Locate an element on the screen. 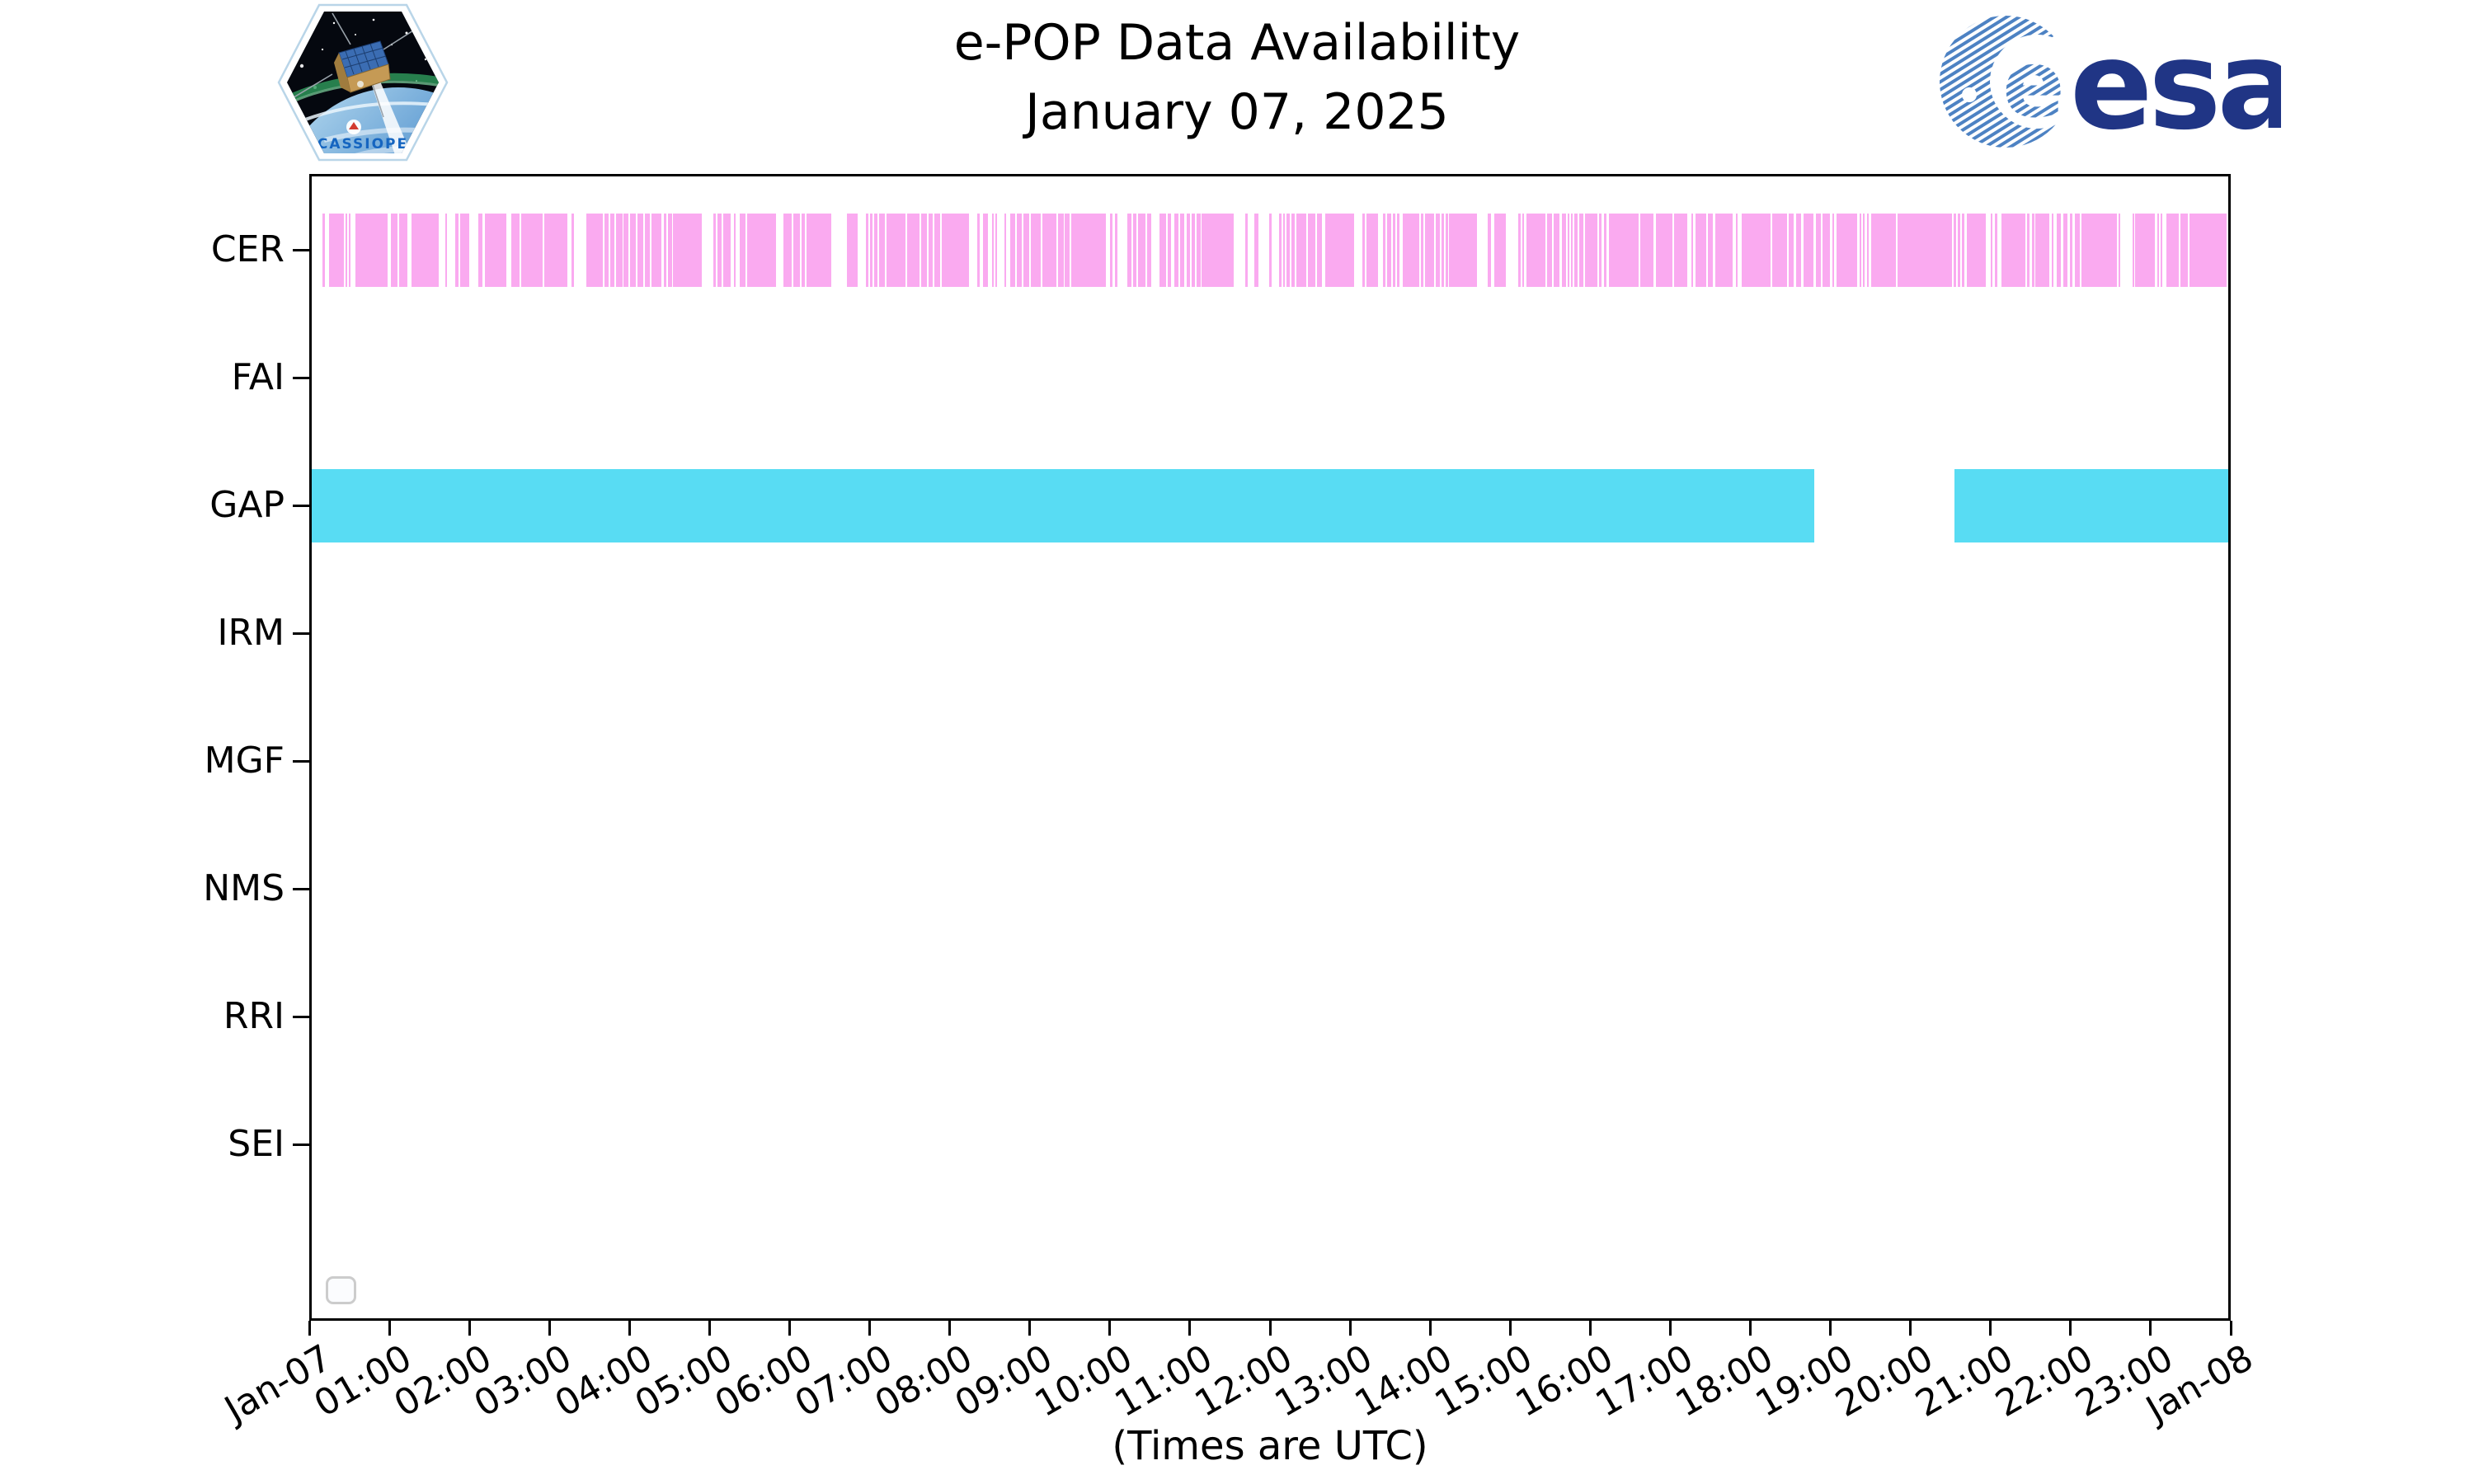 The image size is (2474, 1484). legend-box is located at coordinates (341, 1290).